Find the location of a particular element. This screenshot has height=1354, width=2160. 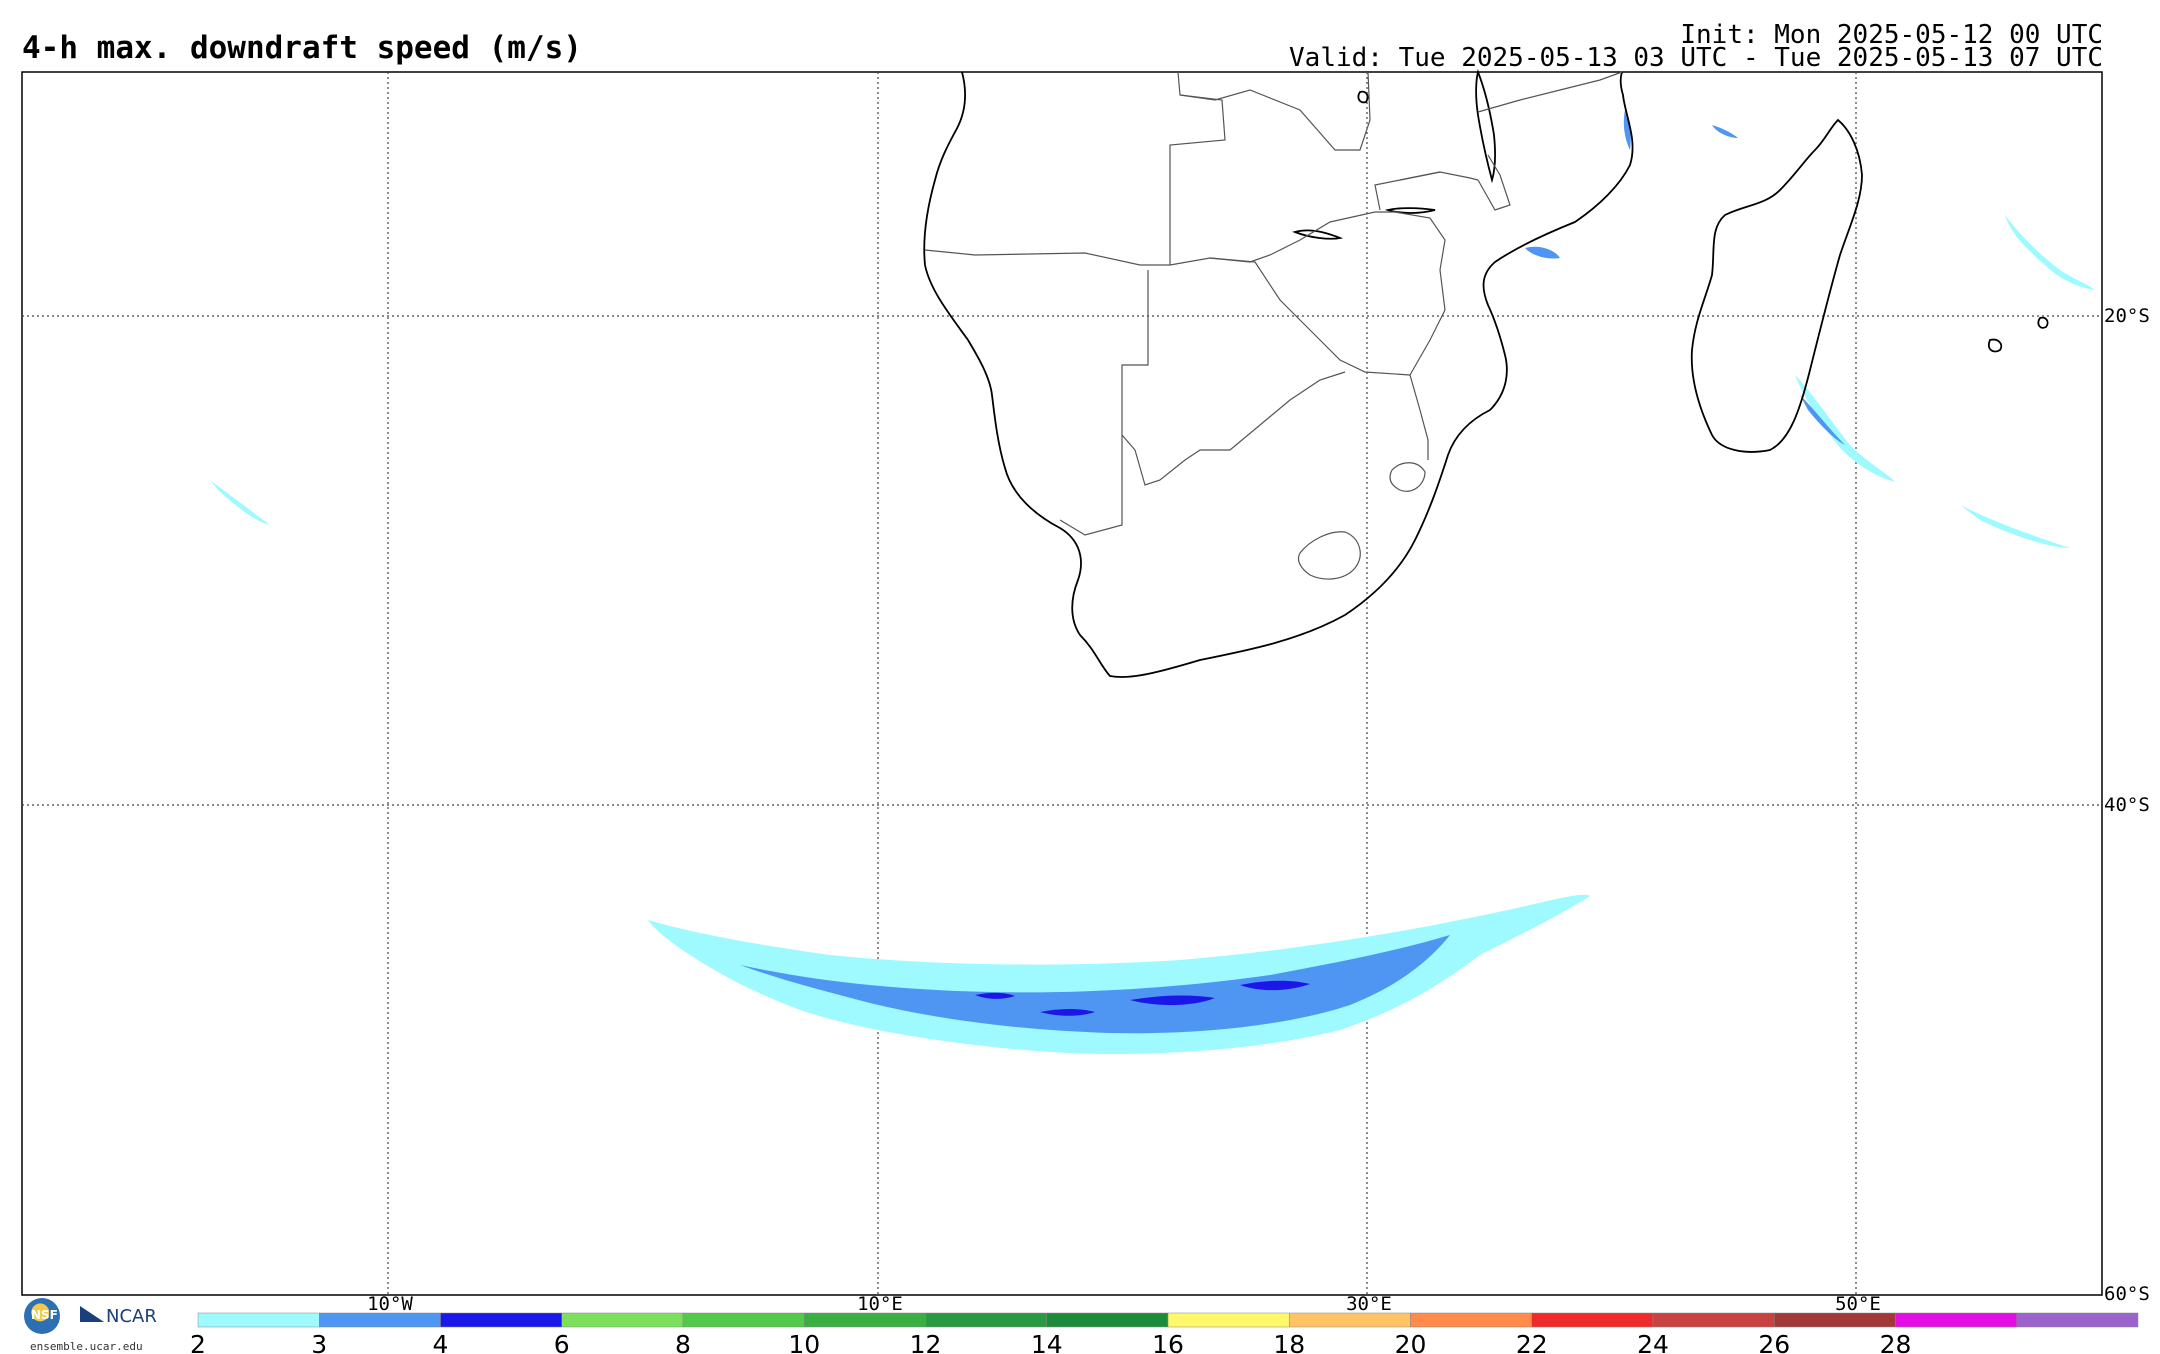

nsf-logo: NSF is located at coordinates (42, 1316).